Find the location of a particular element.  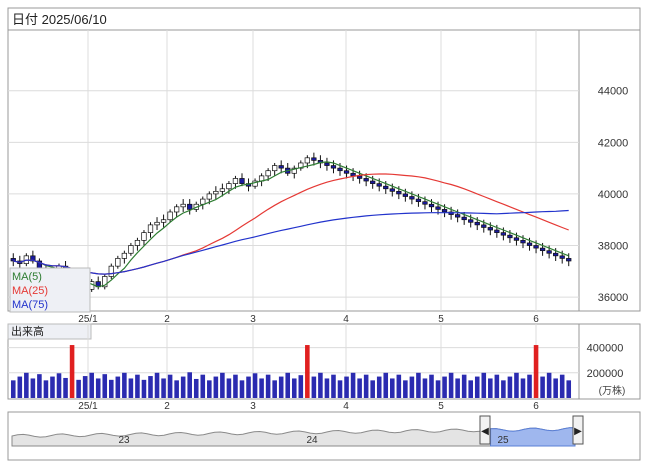

volume-x-tick-labels: 25/1 2 3 4 5 6 is located at coordinates (308, 406).